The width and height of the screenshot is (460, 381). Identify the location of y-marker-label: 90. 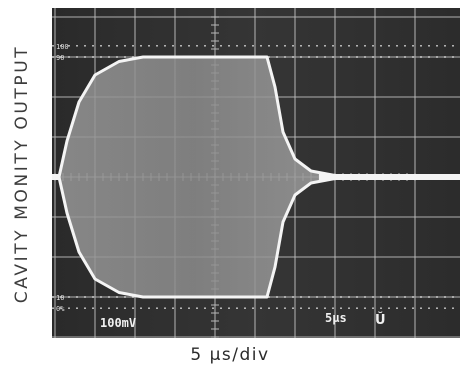
(60, 58).